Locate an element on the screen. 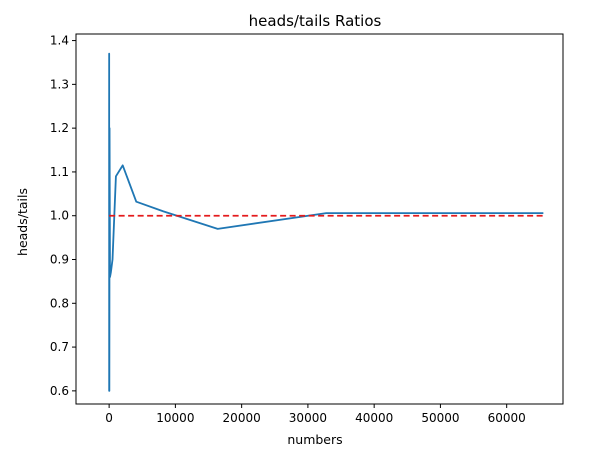 This screenshot has width=607, height=453. y-tick-label: 1.4 is located at coordinates (59, 41).